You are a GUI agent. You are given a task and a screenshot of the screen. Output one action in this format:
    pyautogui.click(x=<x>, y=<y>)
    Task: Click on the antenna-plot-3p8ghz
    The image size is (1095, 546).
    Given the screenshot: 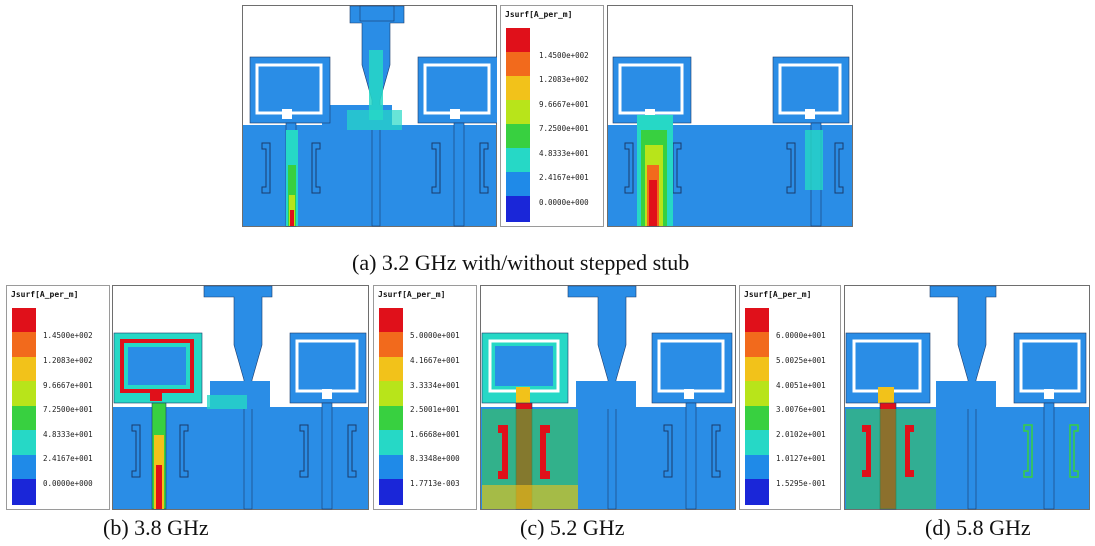 What is the action you would take?
    pyautogui.click(x=240, y=397)
    